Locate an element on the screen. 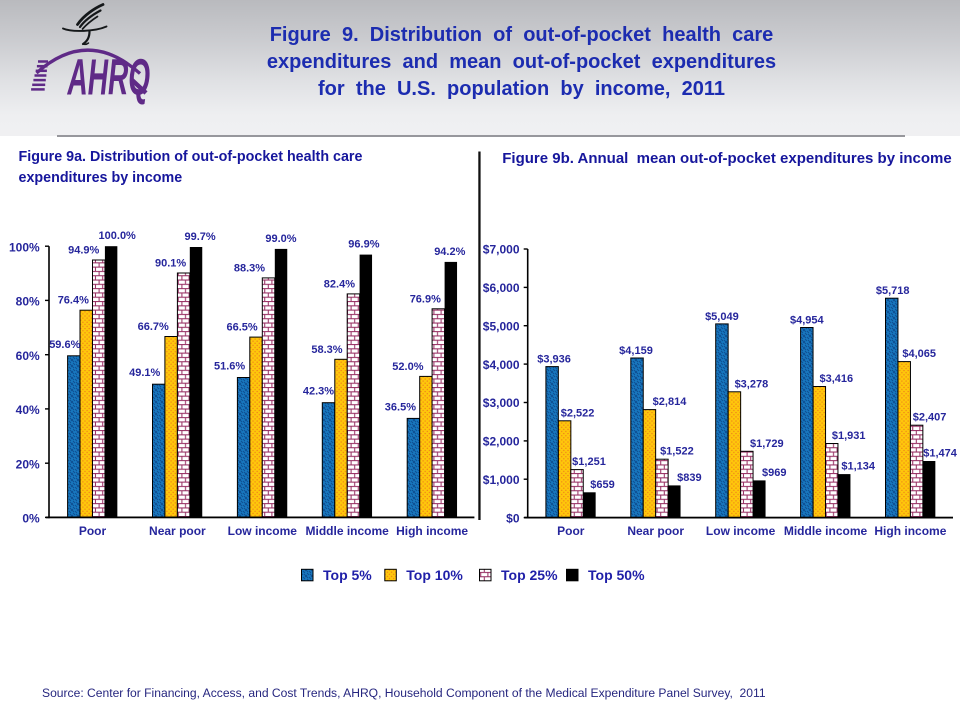  svg-text: 90.1% is located at coordinates (170, 264).